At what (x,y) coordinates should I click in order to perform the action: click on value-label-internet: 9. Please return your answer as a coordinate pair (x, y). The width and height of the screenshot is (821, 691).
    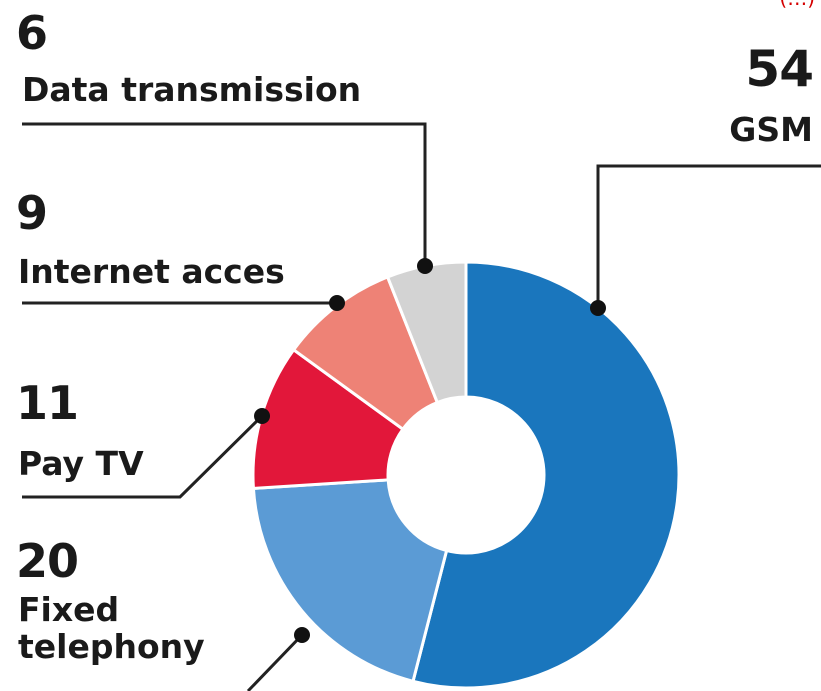
    Looking at the image, I should click on (32, 213).